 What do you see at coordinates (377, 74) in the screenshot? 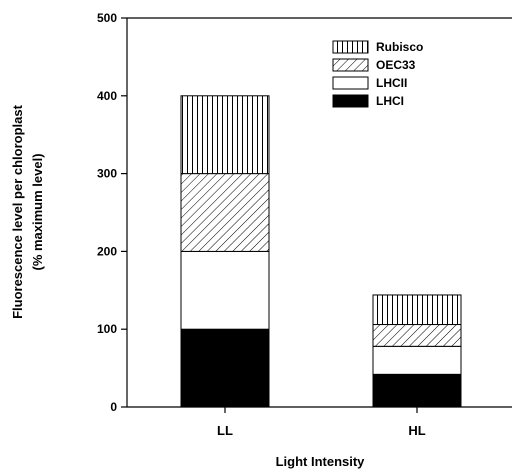
I see `legend: Rubisco OEC33 LHCII LHCI` at bounding box center [377, 74].